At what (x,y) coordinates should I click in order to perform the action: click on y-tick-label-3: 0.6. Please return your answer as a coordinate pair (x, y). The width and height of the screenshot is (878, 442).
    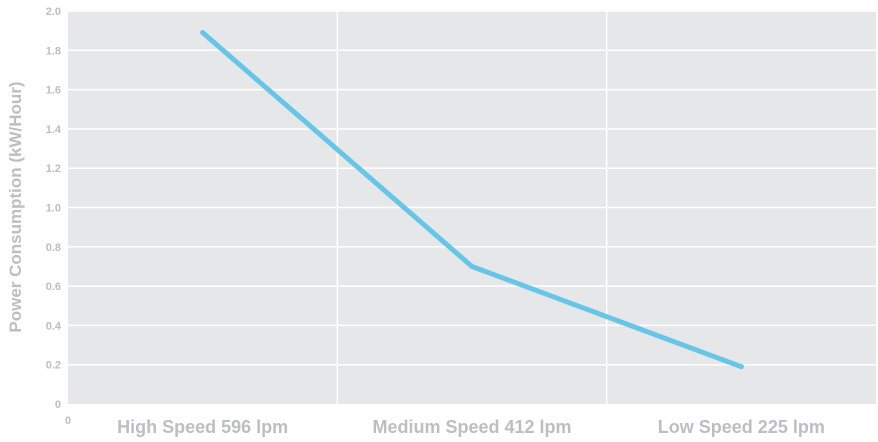
    Looking at the image, I should click on (53, 287).